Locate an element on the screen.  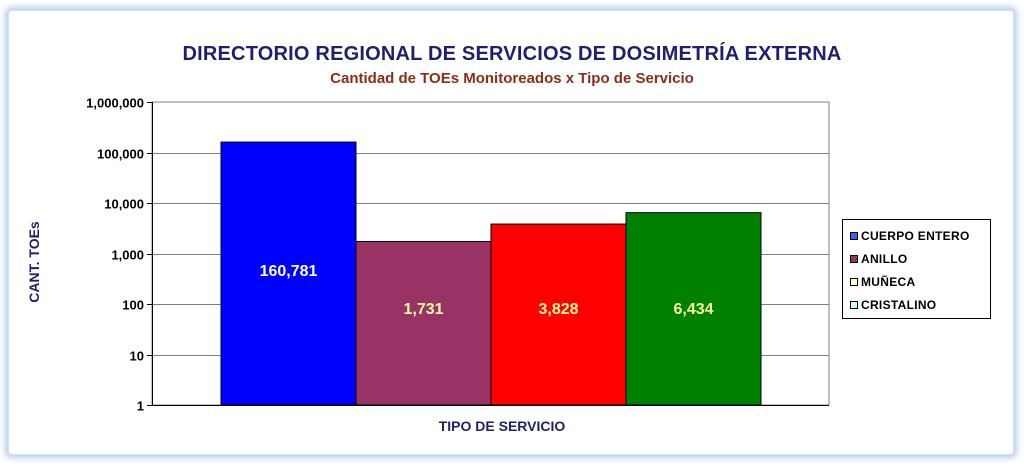
data-label: 160,781 is located at coordinates (289, 271).